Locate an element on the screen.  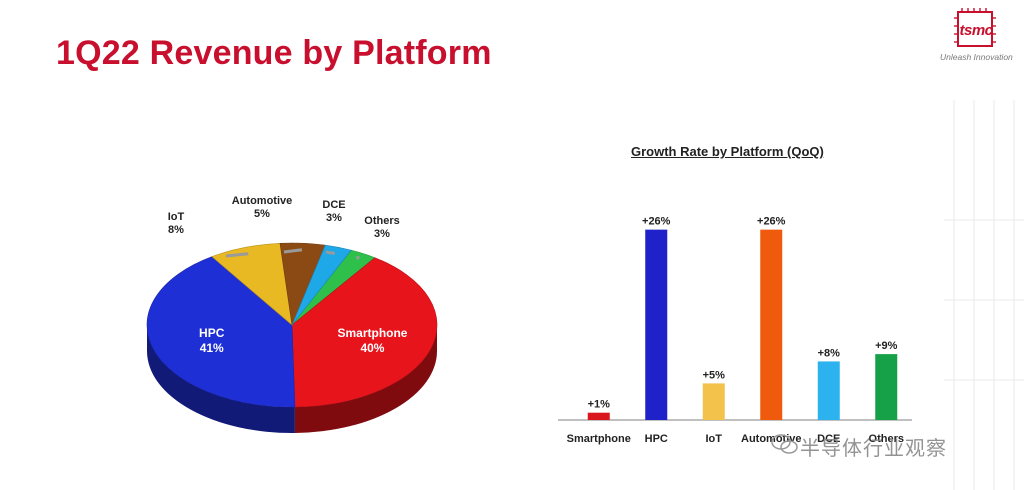
pie-slice-dce is located at coordinates (321, 285).